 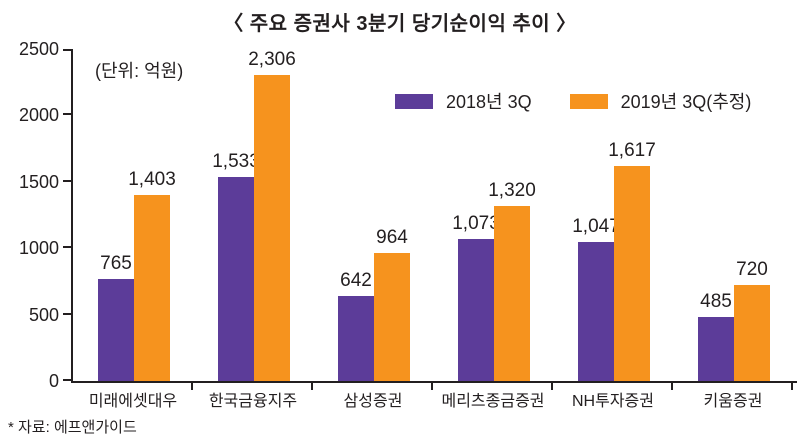 I want to click on bar-value-label: 765, so click(x=116, y=263).